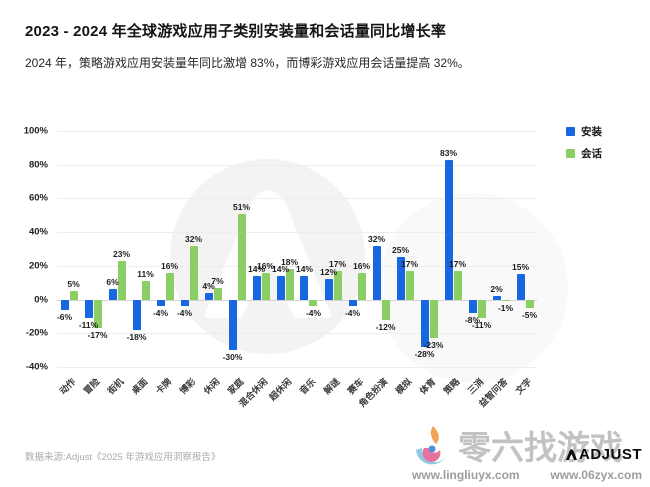  I want to click on y-axis-tick: 80%, so click(38, 165).